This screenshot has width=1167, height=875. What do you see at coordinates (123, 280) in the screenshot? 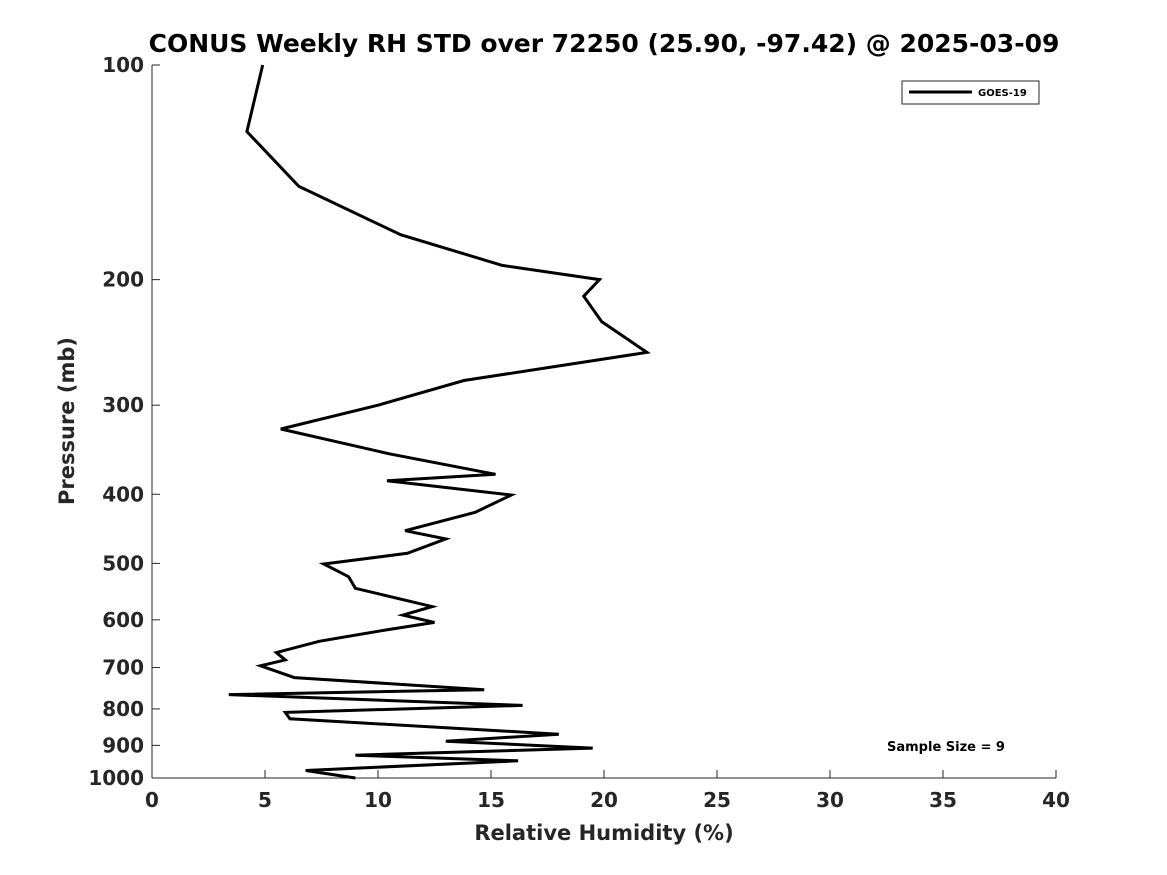
I see `y-tick-label: 200` at bounding box center [123, 280].